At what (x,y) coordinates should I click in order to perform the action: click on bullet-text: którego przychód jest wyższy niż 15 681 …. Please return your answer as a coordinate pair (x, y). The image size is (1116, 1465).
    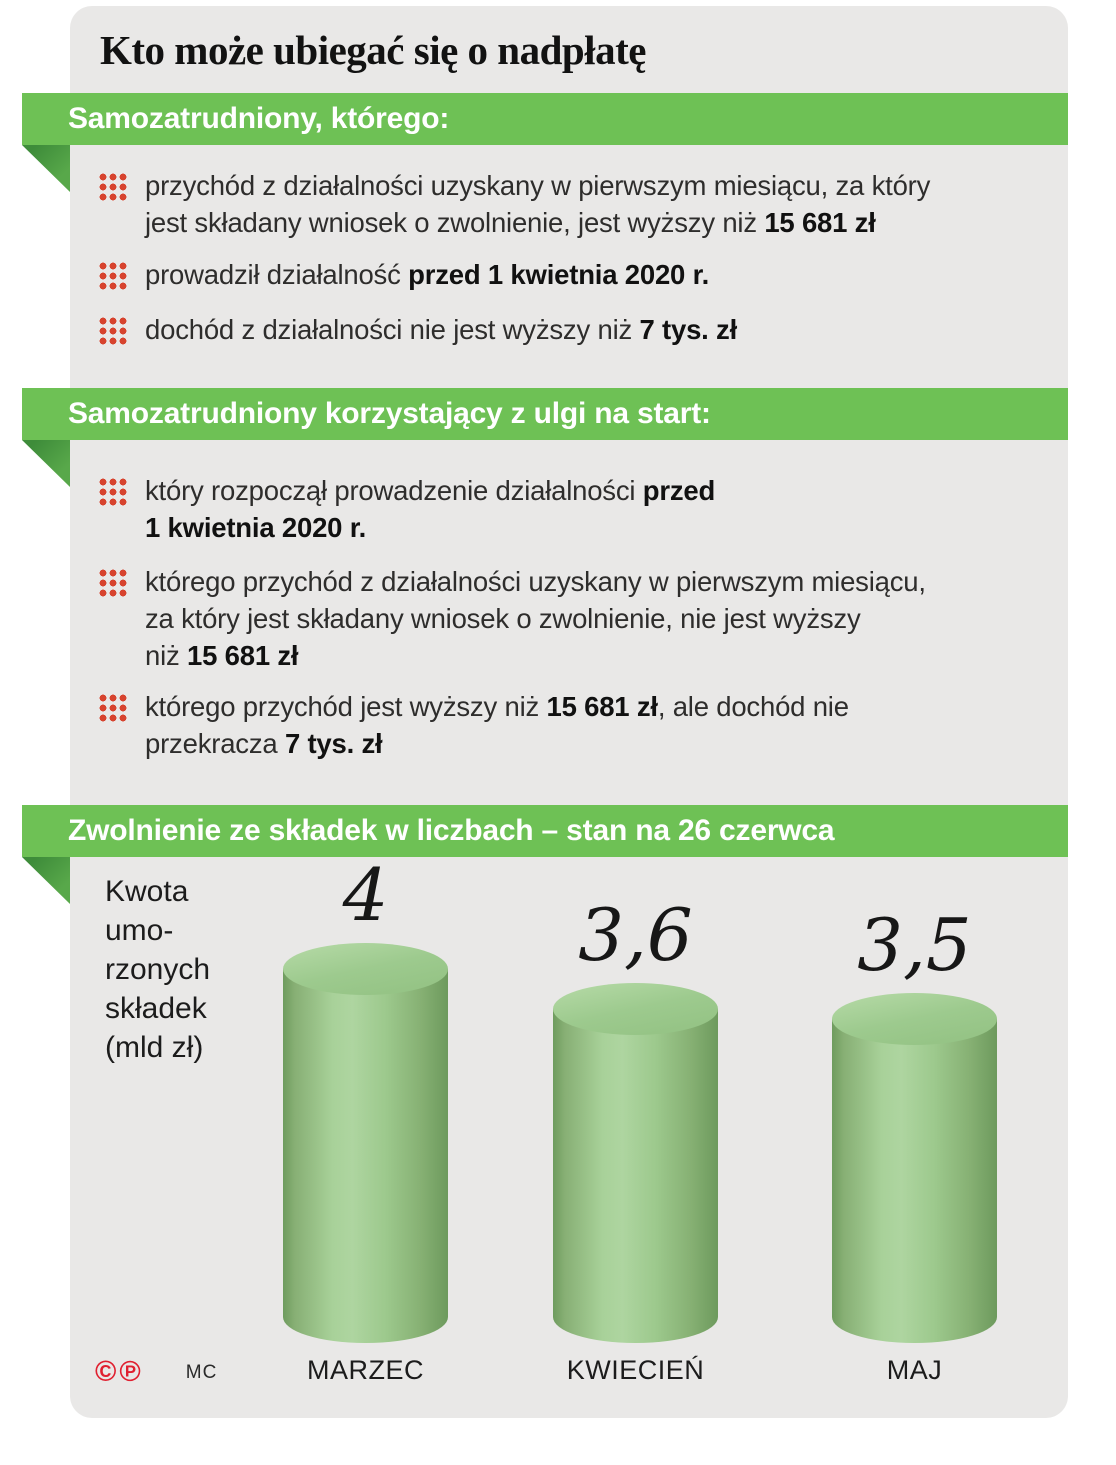
    Looking at the image, I should click on (497, 725).